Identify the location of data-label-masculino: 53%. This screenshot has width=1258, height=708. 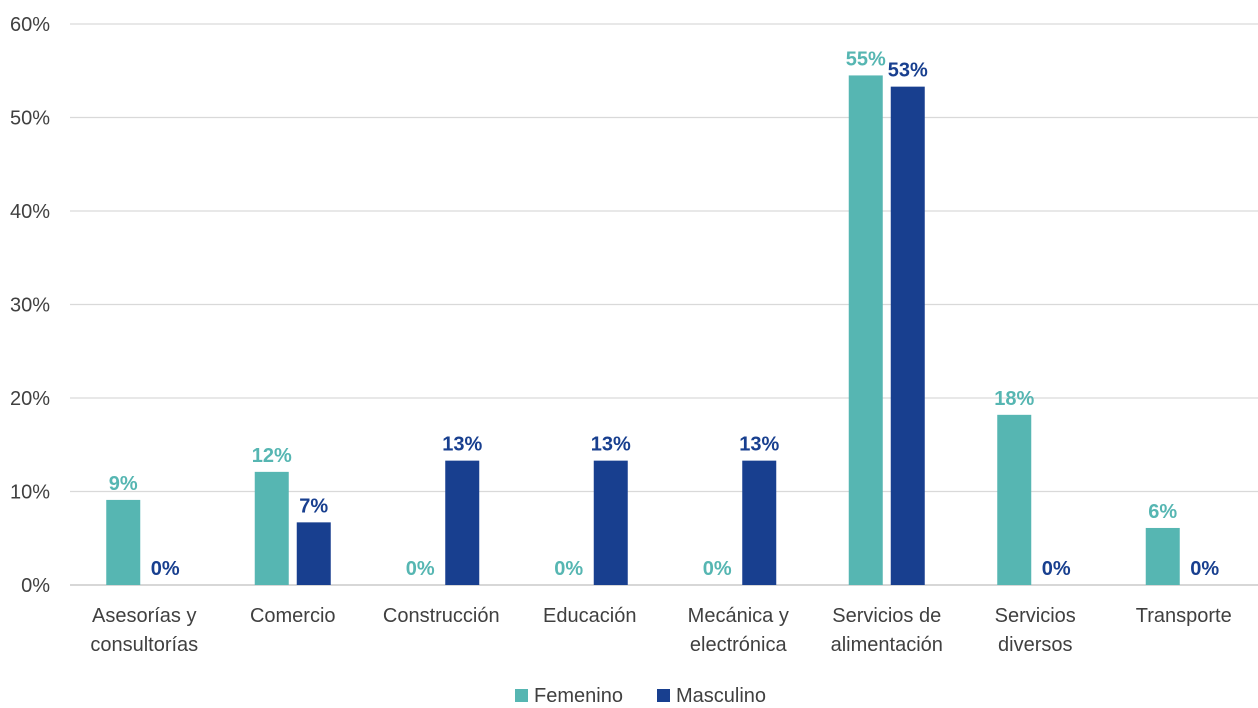
(908, 71).